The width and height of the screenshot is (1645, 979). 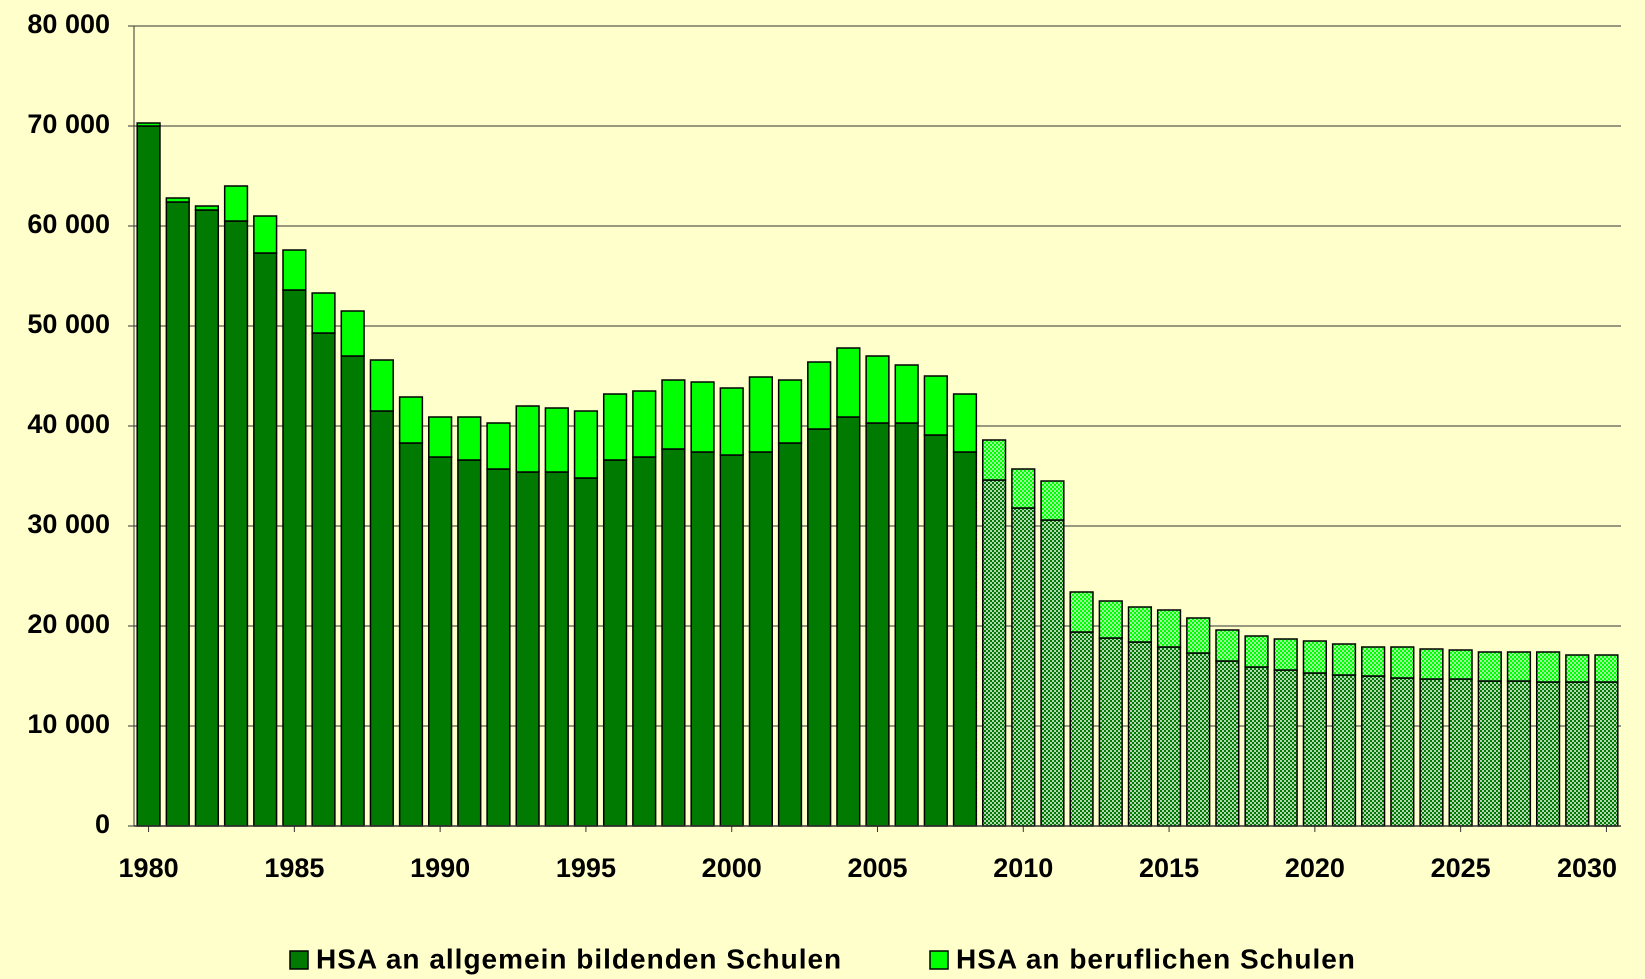 What do you see at coordinates (294, 868) in the screenshot?
I see `x-tick-label: 1985` at bounding box center [294, 868].